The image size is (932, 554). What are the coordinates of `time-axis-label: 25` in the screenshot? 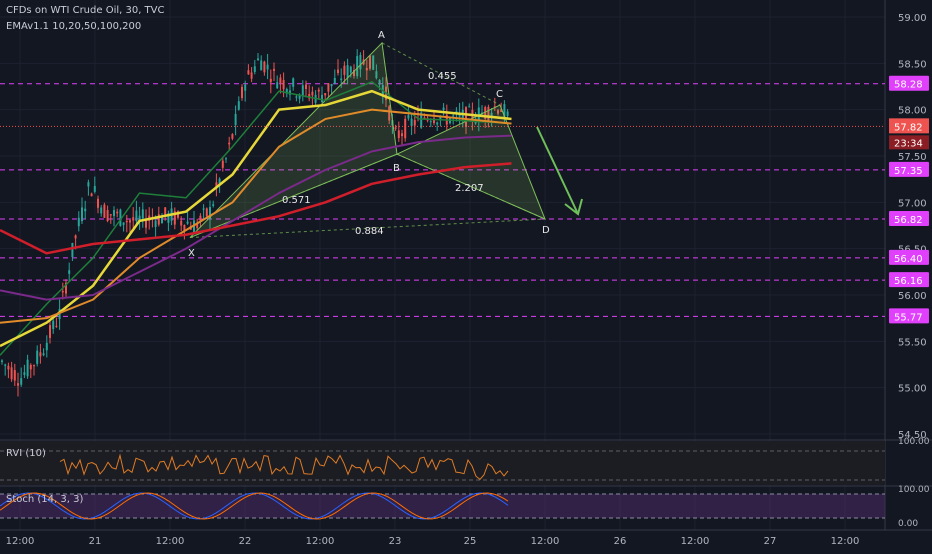 It's located at (470, 541).